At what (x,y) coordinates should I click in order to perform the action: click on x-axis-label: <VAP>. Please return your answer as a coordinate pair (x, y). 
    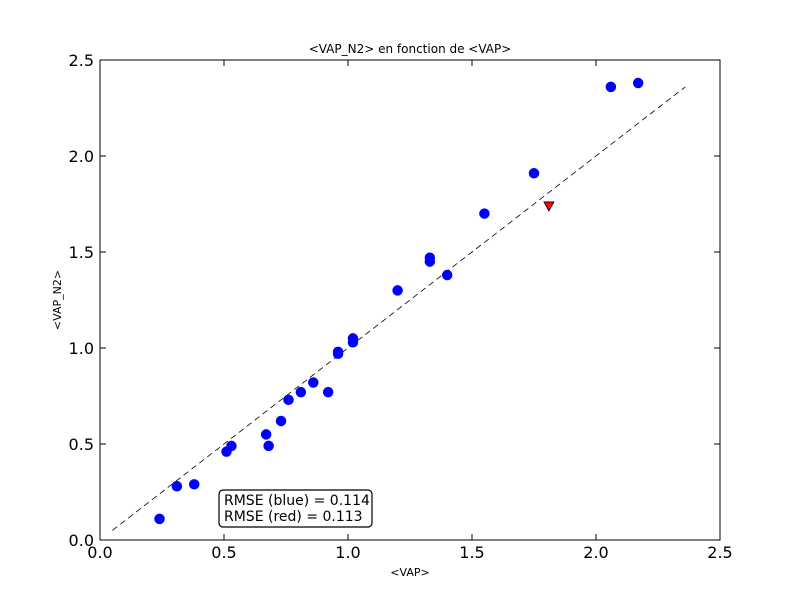
    Looking at the image, I should click on (409, 572).